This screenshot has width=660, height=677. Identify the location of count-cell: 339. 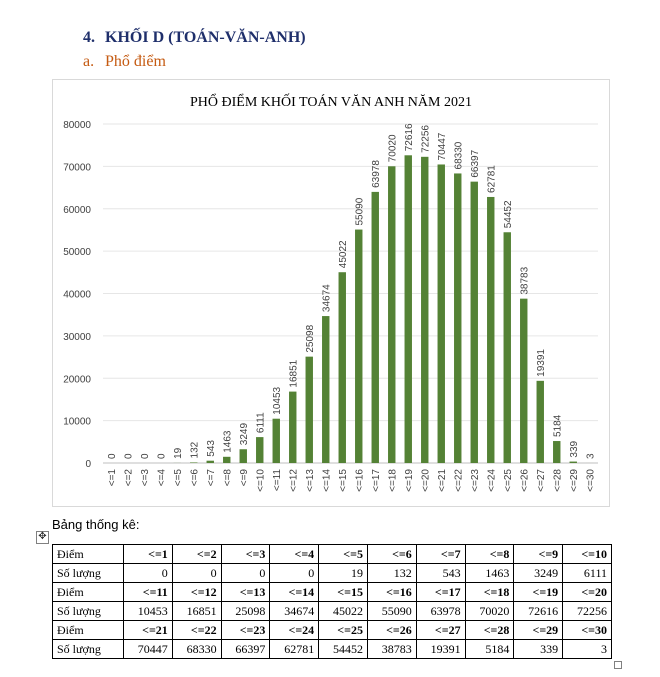
(538, 649).